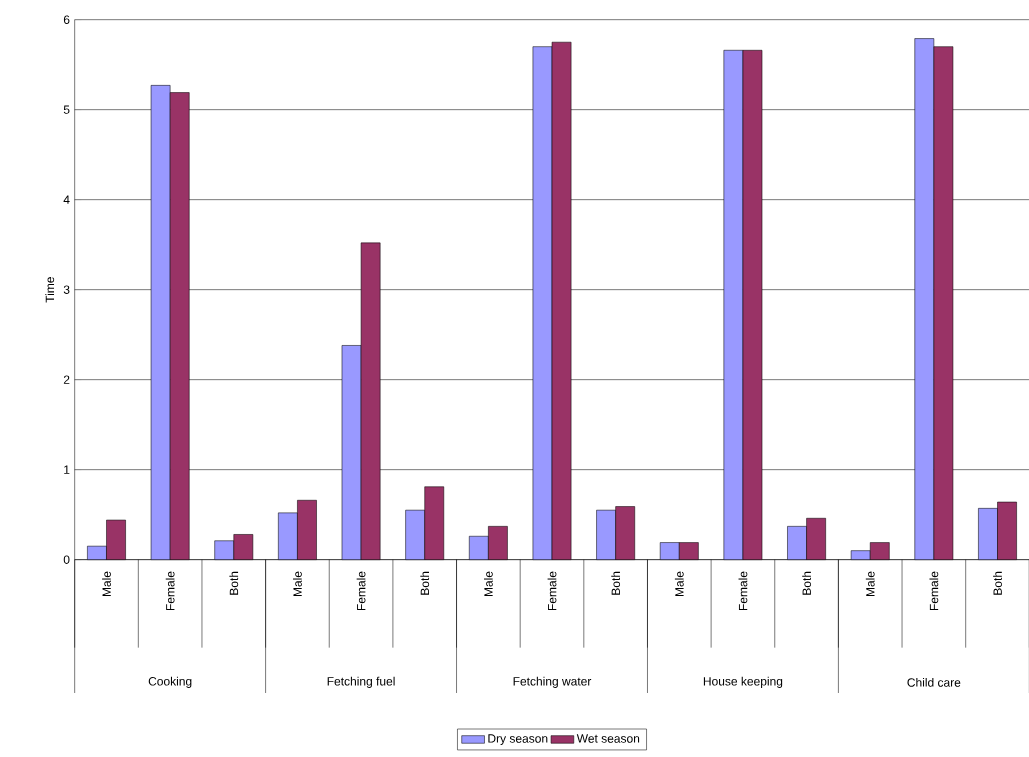 The height and width of the screenshot is (757, 1029). Describe the element at coordinates (934, 682) in the screenshot. I see `text: Child care` at that location.